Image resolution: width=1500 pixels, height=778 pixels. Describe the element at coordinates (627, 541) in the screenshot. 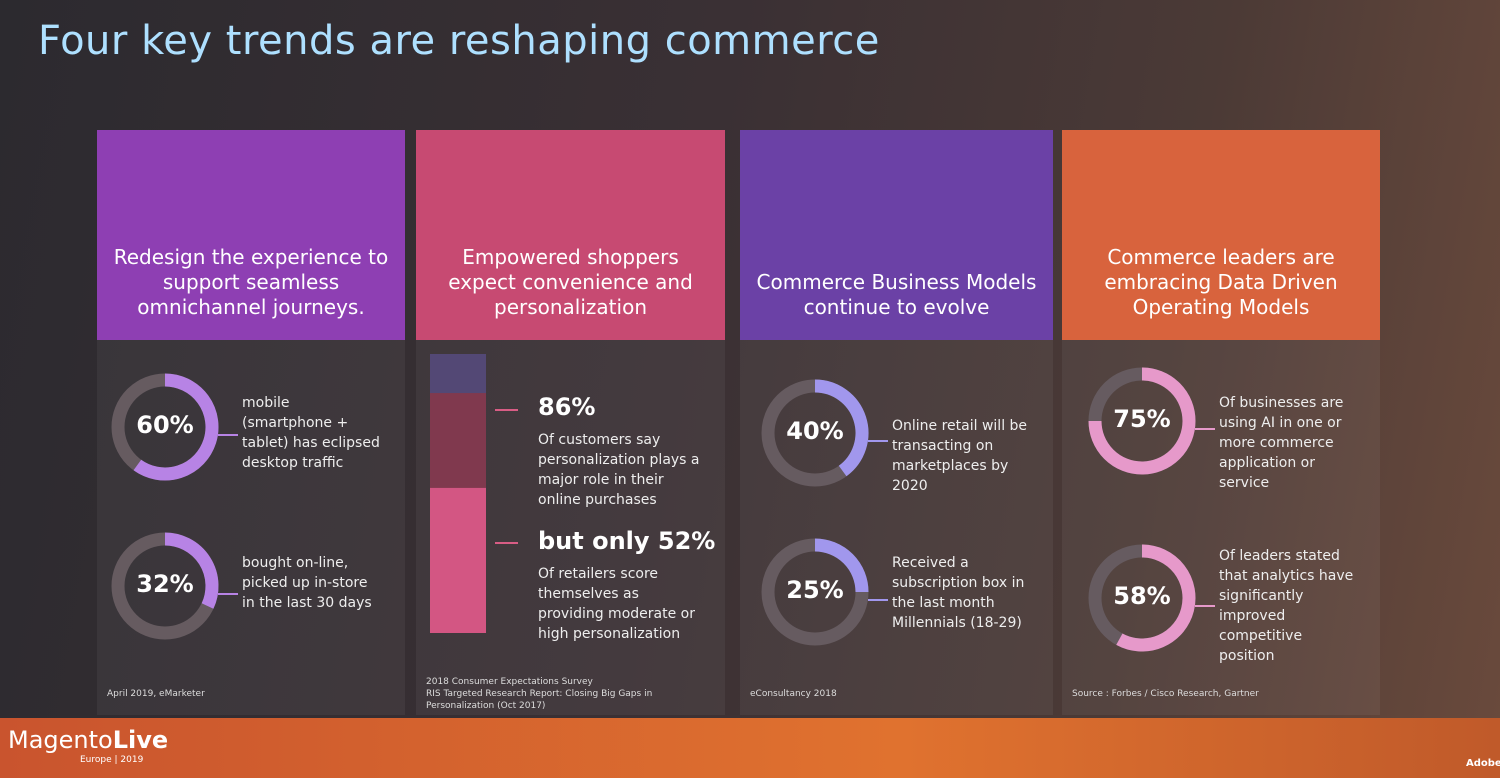

I see `stat-value: but only 52%` at that location.